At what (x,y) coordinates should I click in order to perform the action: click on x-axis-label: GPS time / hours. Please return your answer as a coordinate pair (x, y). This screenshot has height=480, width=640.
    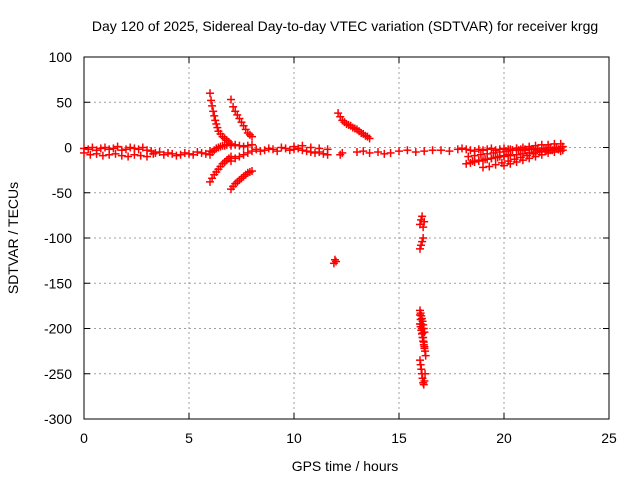
    Looking at the image, I should click on (345, 466).